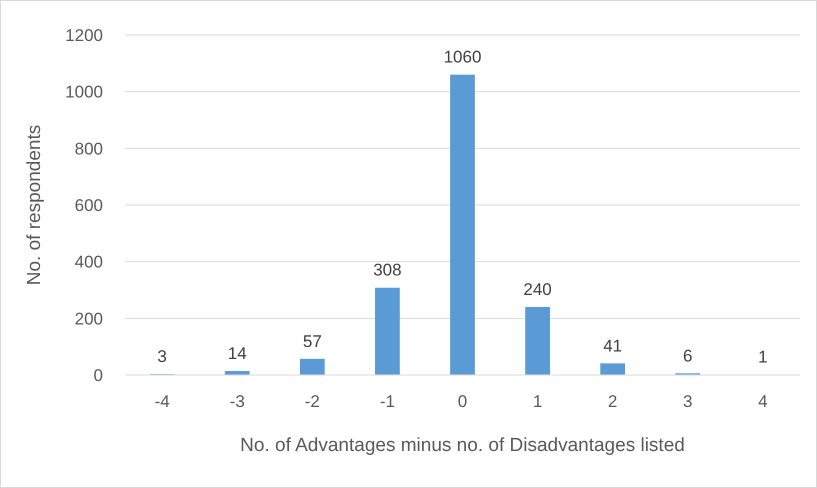  What do you see at coordinates (237, 401) in the screenshot?
I see `x-tick-label: -3` at bounding box center [237, 401].